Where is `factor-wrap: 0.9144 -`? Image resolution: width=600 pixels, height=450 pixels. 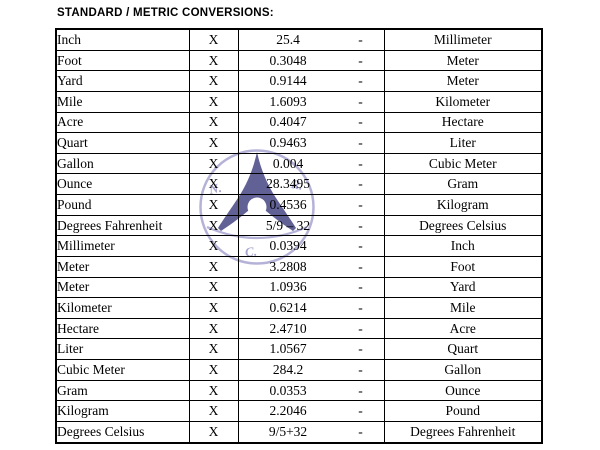 factor-wrap: 0.9144 - is located at coordinates (311, 81).